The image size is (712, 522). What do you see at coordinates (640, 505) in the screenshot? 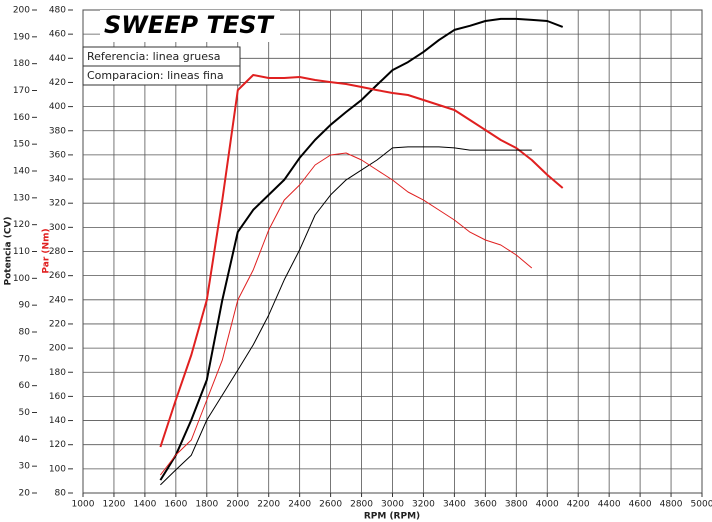
I see `x-tick-label: 4600` at bounding box center [640, 505].